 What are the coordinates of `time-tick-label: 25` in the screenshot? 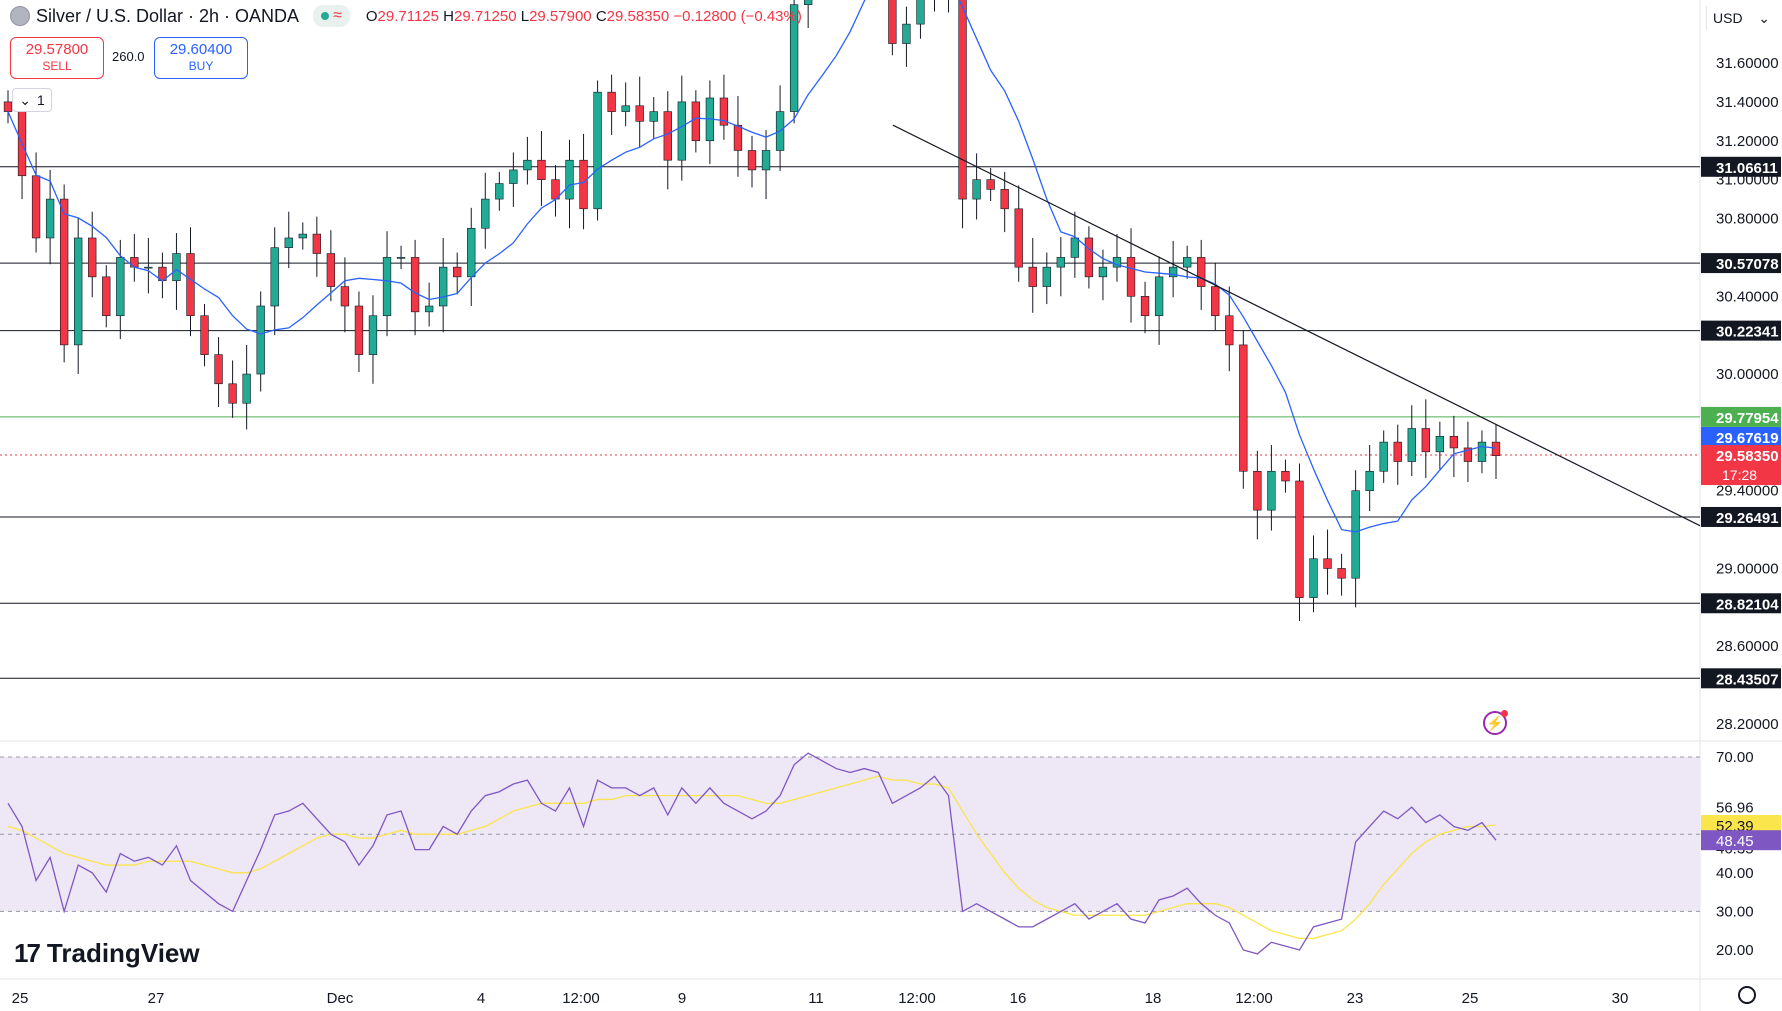 It's located at (1470, 998).